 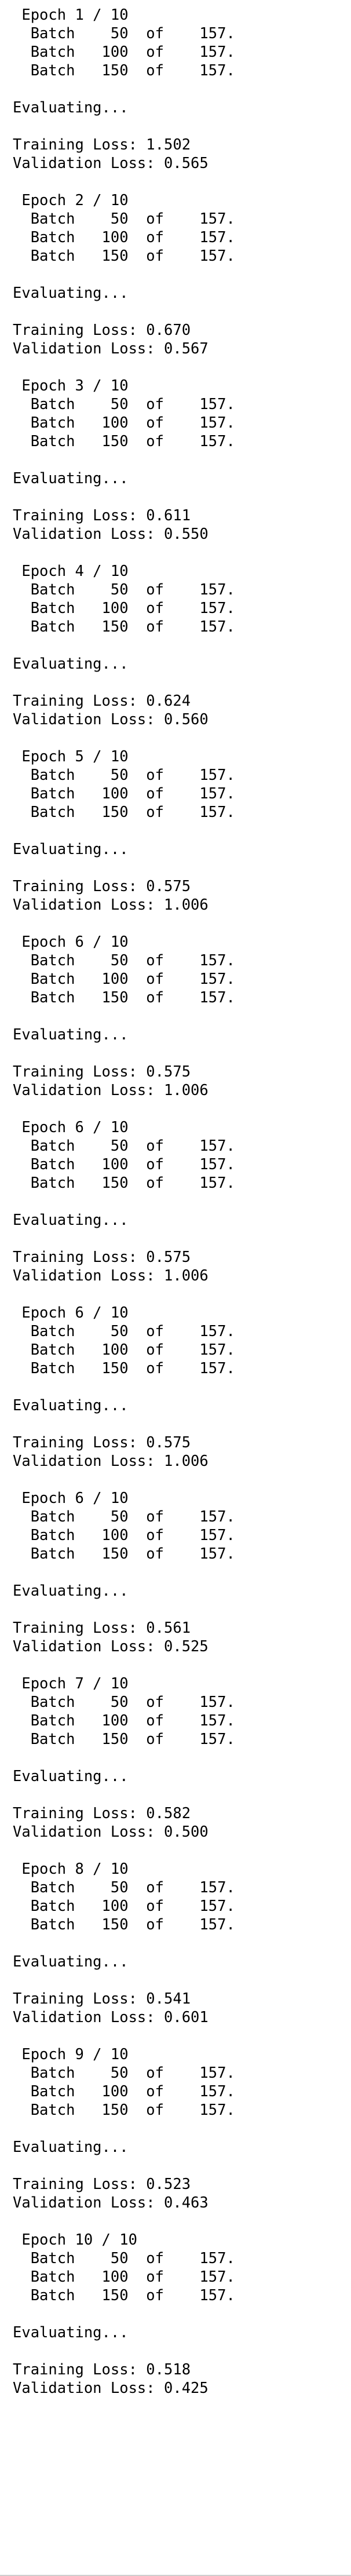 What do you see at coordinates (102, 2184) in the screenshot?
I see `training-loss-line: Training Loss: 0.523` at bounding box center [102, 2184].